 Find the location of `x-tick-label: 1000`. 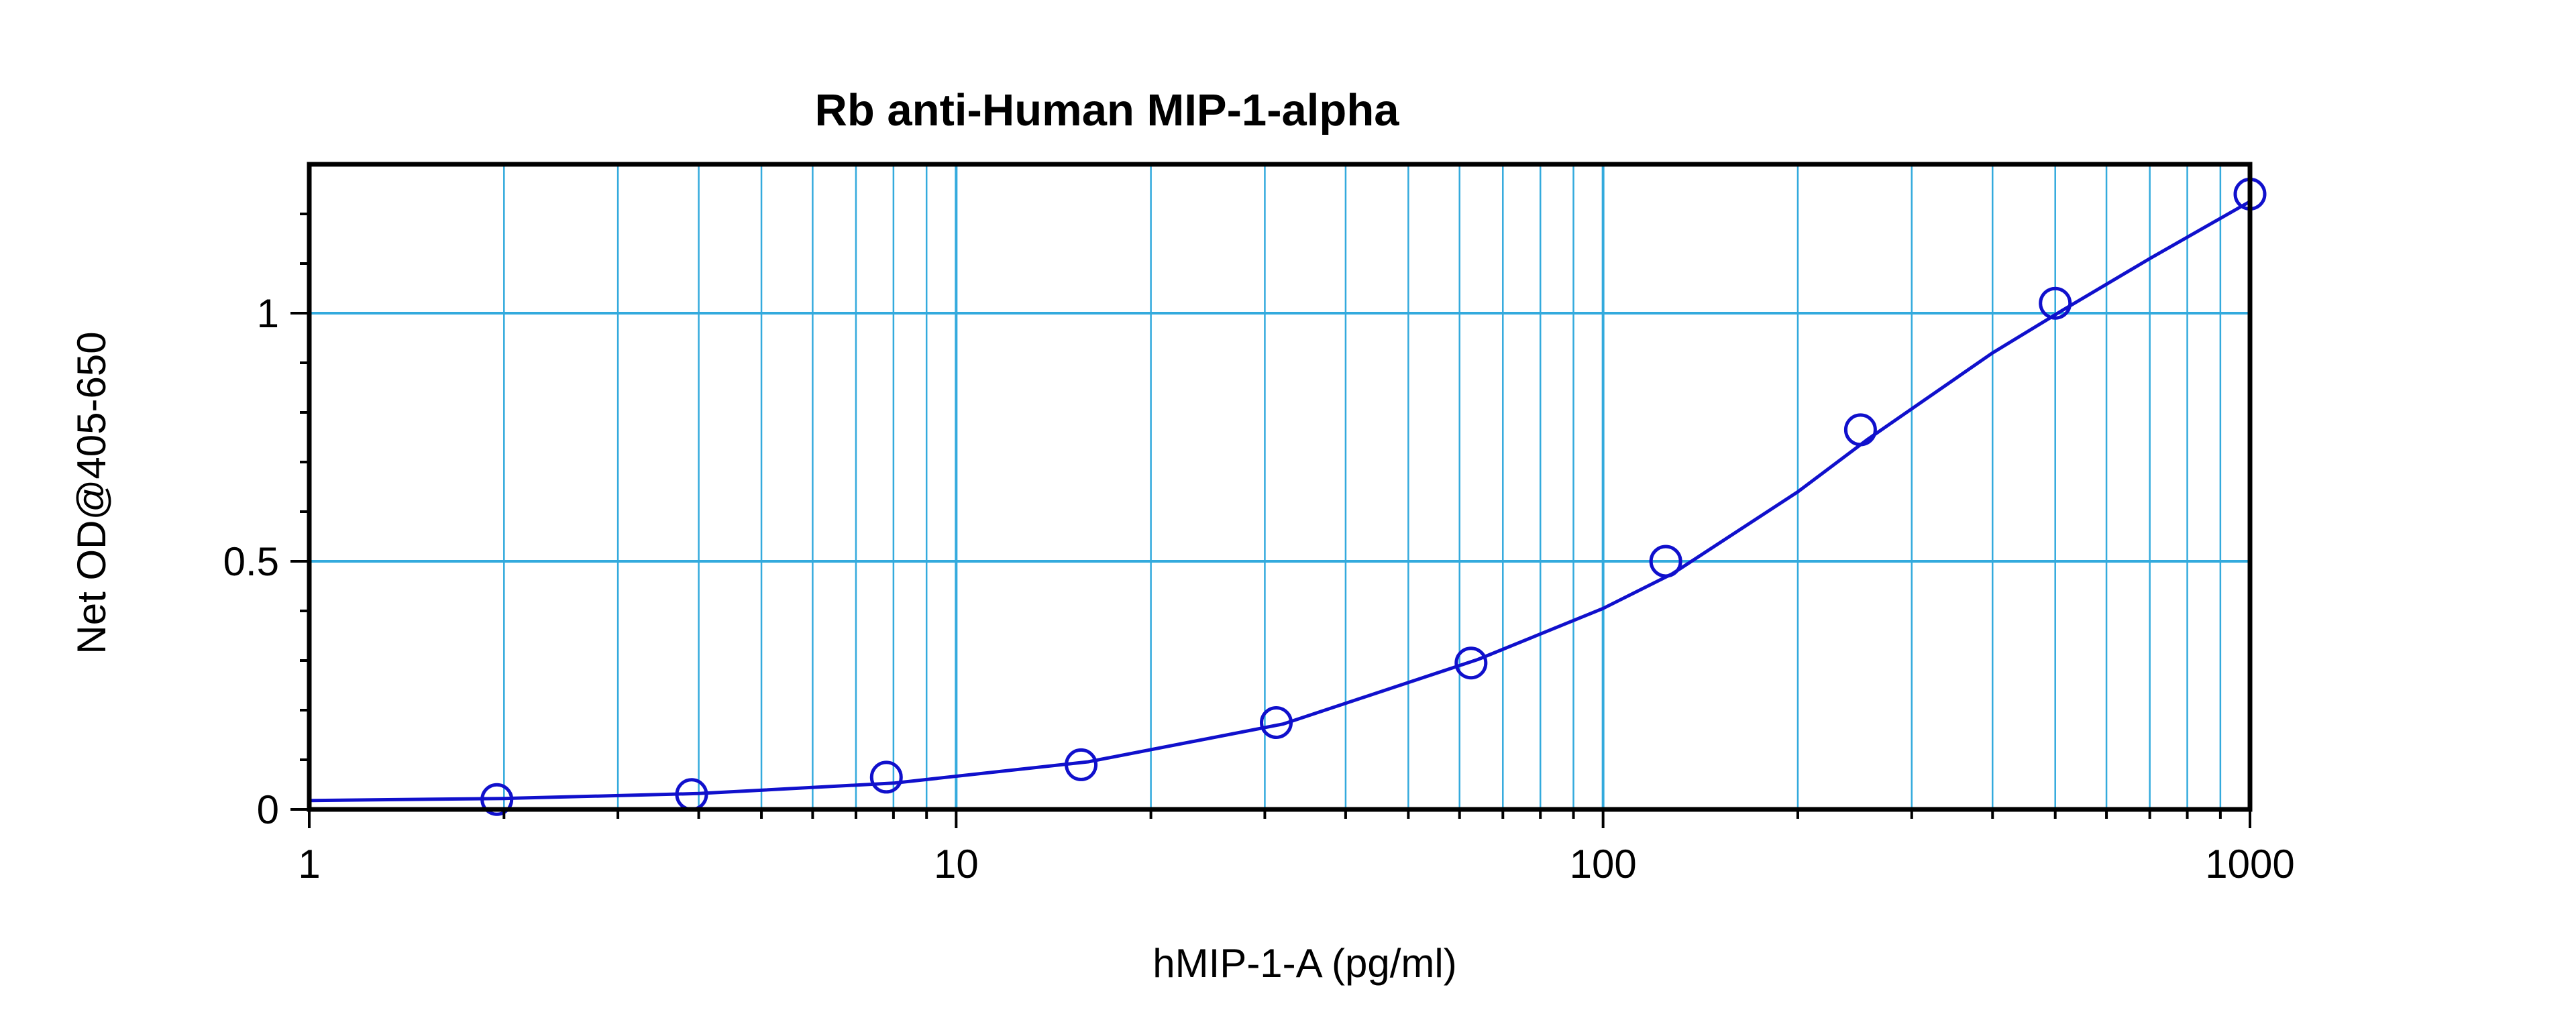

x-tick-label: 1000 is located at coordinates (2249, 864).